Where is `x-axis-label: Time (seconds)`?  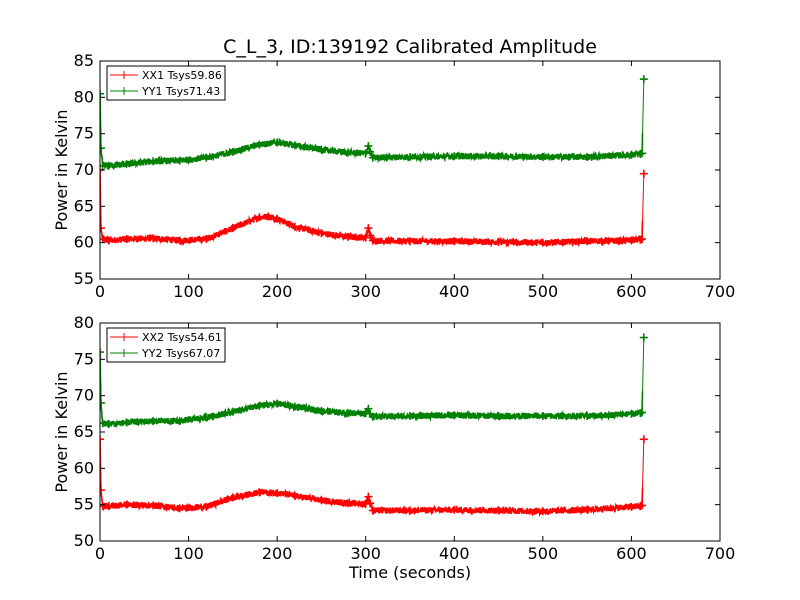
x-axis-label: Time (seconds) is located at coordinates (409, 572).